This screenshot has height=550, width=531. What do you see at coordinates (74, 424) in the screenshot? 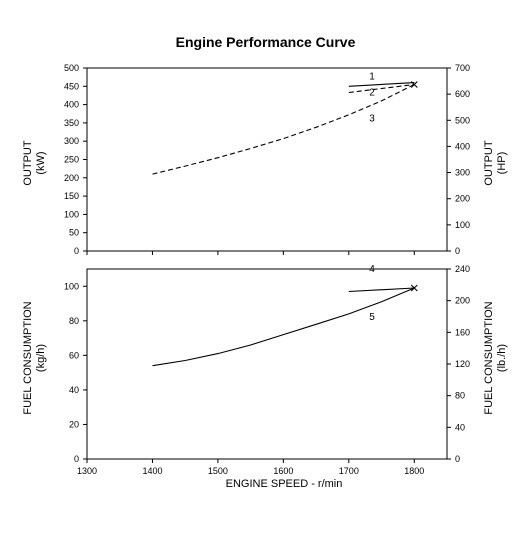
I see `y-tick-label-left: 20` at bounding box center [74, 424].